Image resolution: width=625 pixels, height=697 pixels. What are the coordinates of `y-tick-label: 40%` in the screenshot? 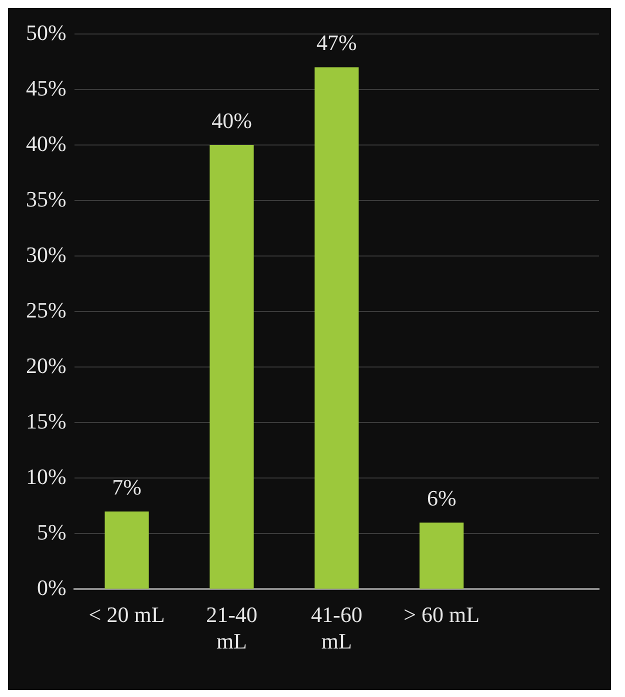 It's located at (46, 143).